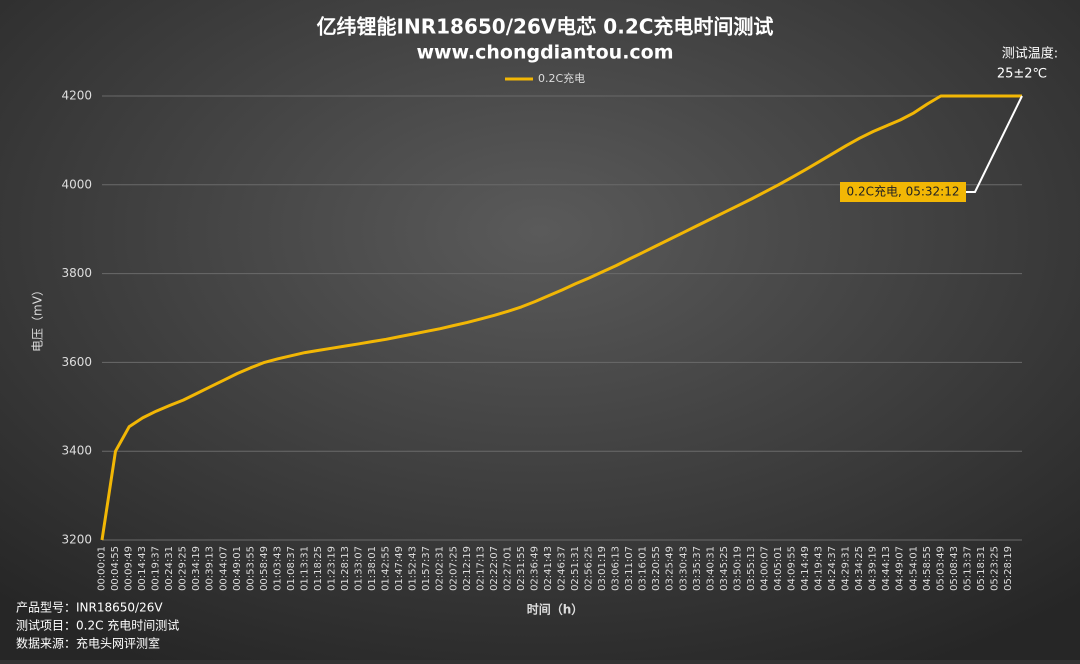  What do you see at coordinates (196, 568) in the screenshot?
I see `x-tick-label: 00:34:19` at bounding box center [196, 568].